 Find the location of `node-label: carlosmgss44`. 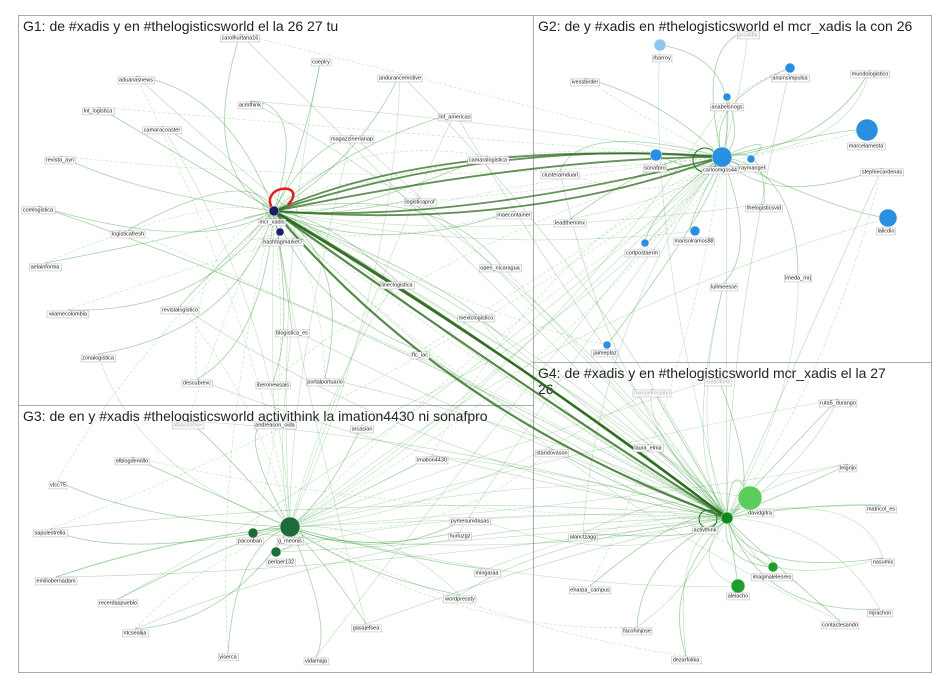

node-label: carlosmgss44 is located at coordinates (720, 170).